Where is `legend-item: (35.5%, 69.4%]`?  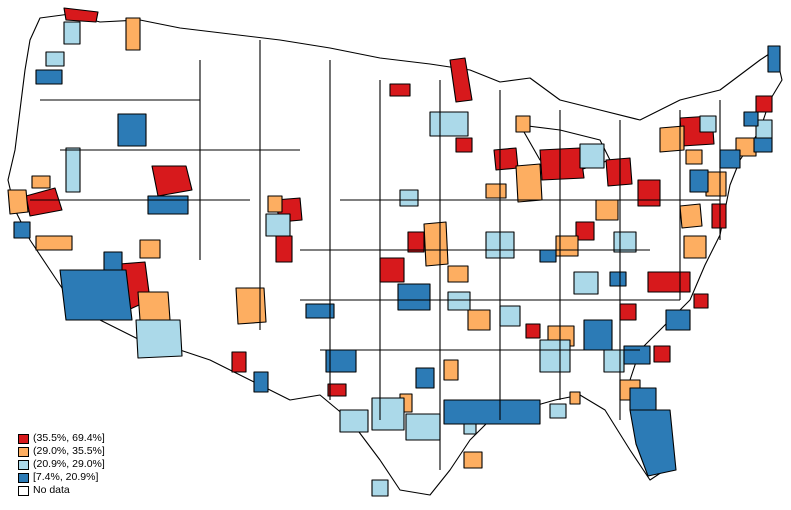
legend-item: (35.5%, 69.4%] is located at coordinates (61, 438).